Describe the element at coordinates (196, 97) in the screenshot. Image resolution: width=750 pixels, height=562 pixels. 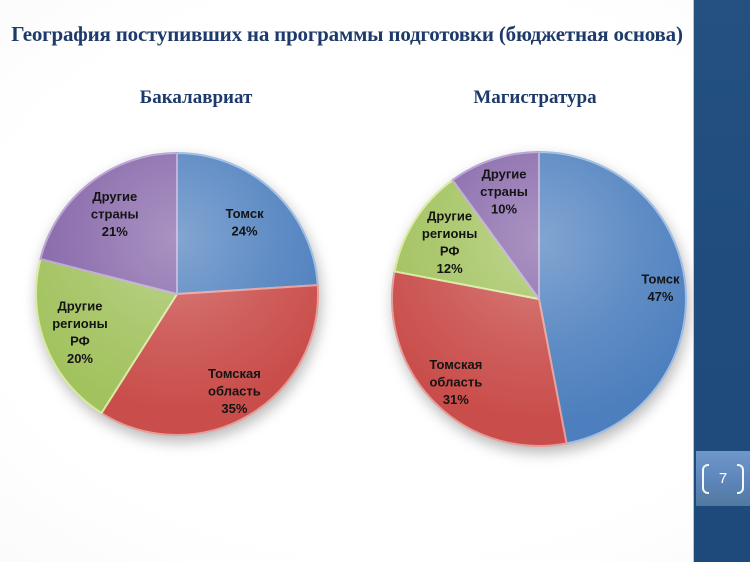
I see `chart-title-bachelor: Бакалавриат` at that location.